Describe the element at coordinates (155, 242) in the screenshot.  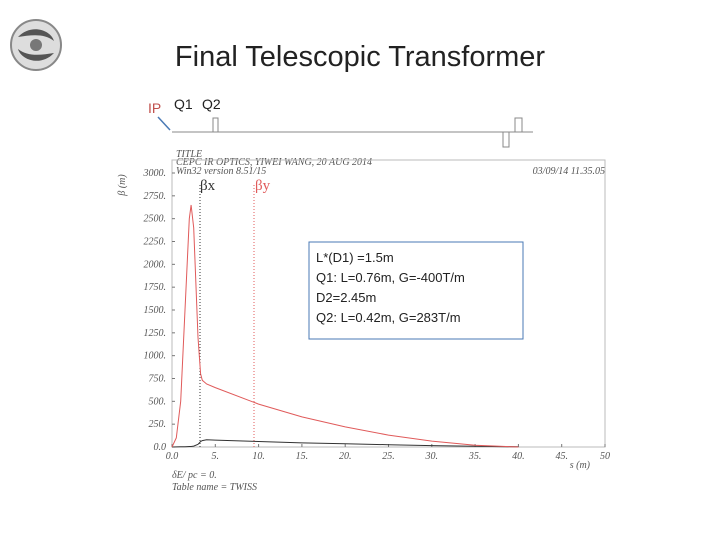
I see `y-tick-label: 2250.` at that location.